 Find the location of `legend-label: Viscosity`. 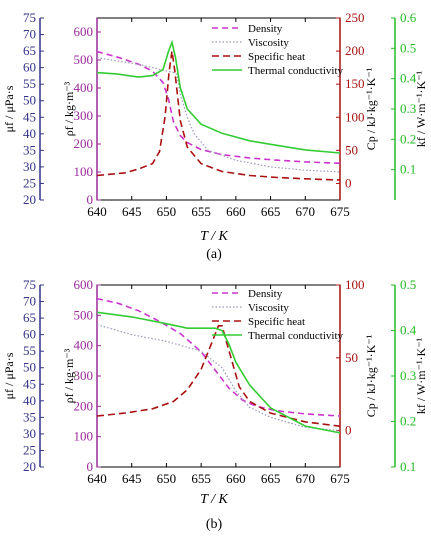

legend-label: Viscosity is located at coordinates (268, 43).